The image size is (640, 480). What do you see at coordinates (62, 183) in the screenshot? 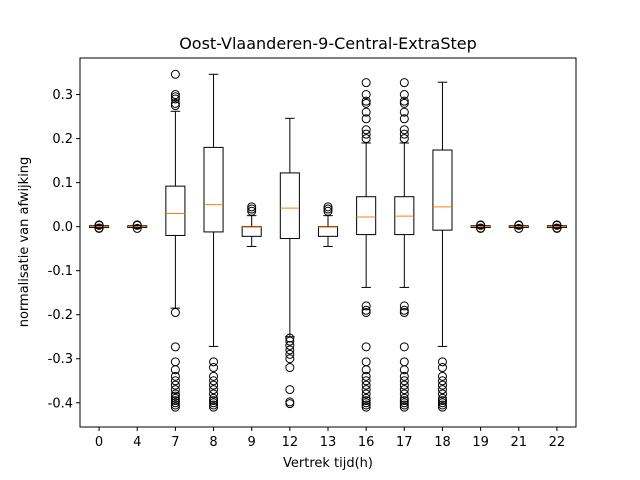
I see `y-tick-label: 0.1` at bounding box center [62, 183].